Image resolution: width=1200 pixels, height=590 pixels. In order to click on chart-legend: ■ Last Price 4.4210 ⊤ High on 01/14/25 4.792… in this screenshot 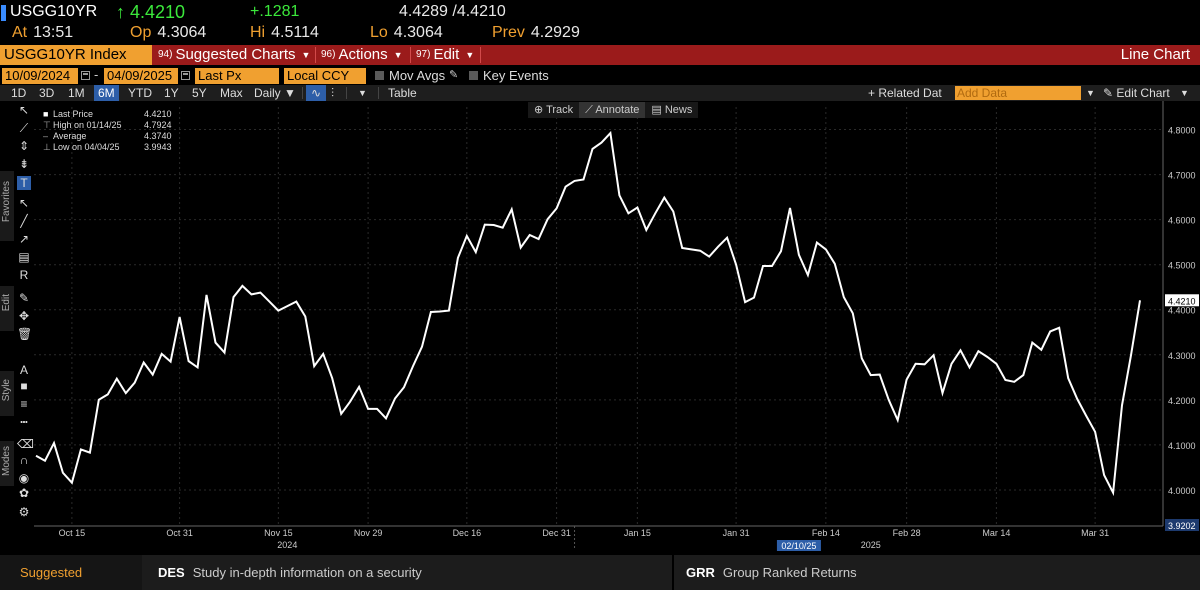, I will do `click(107, 131)`.